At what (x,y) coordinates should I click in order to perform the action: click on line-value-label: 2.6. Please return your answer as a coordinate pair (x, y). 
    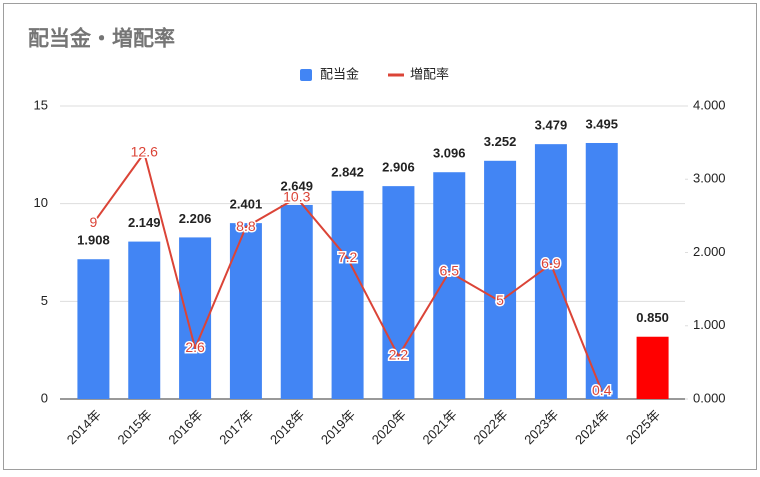
    Looking at the image, I should click on (195, 347).